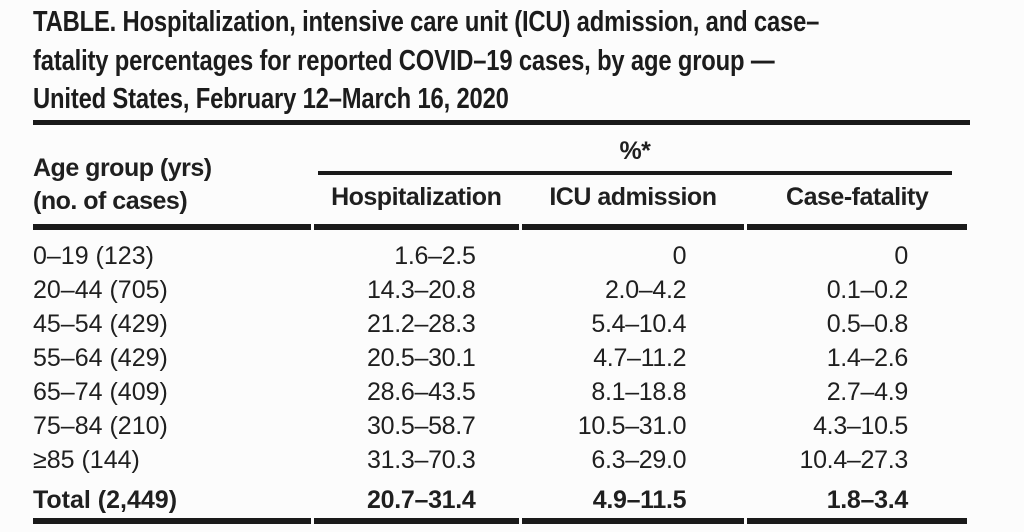  I want to click on icu-admission-cell: 5.4–10.4, so click(639, 323).